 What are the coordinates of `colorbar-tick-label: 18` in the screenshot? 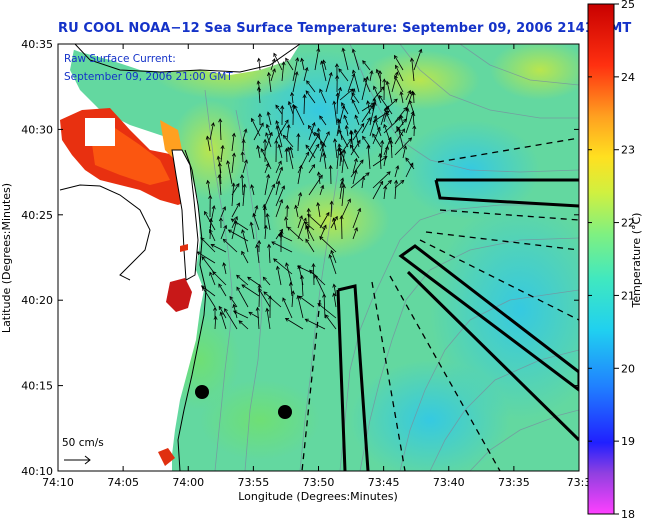 It's located at (628, 513).